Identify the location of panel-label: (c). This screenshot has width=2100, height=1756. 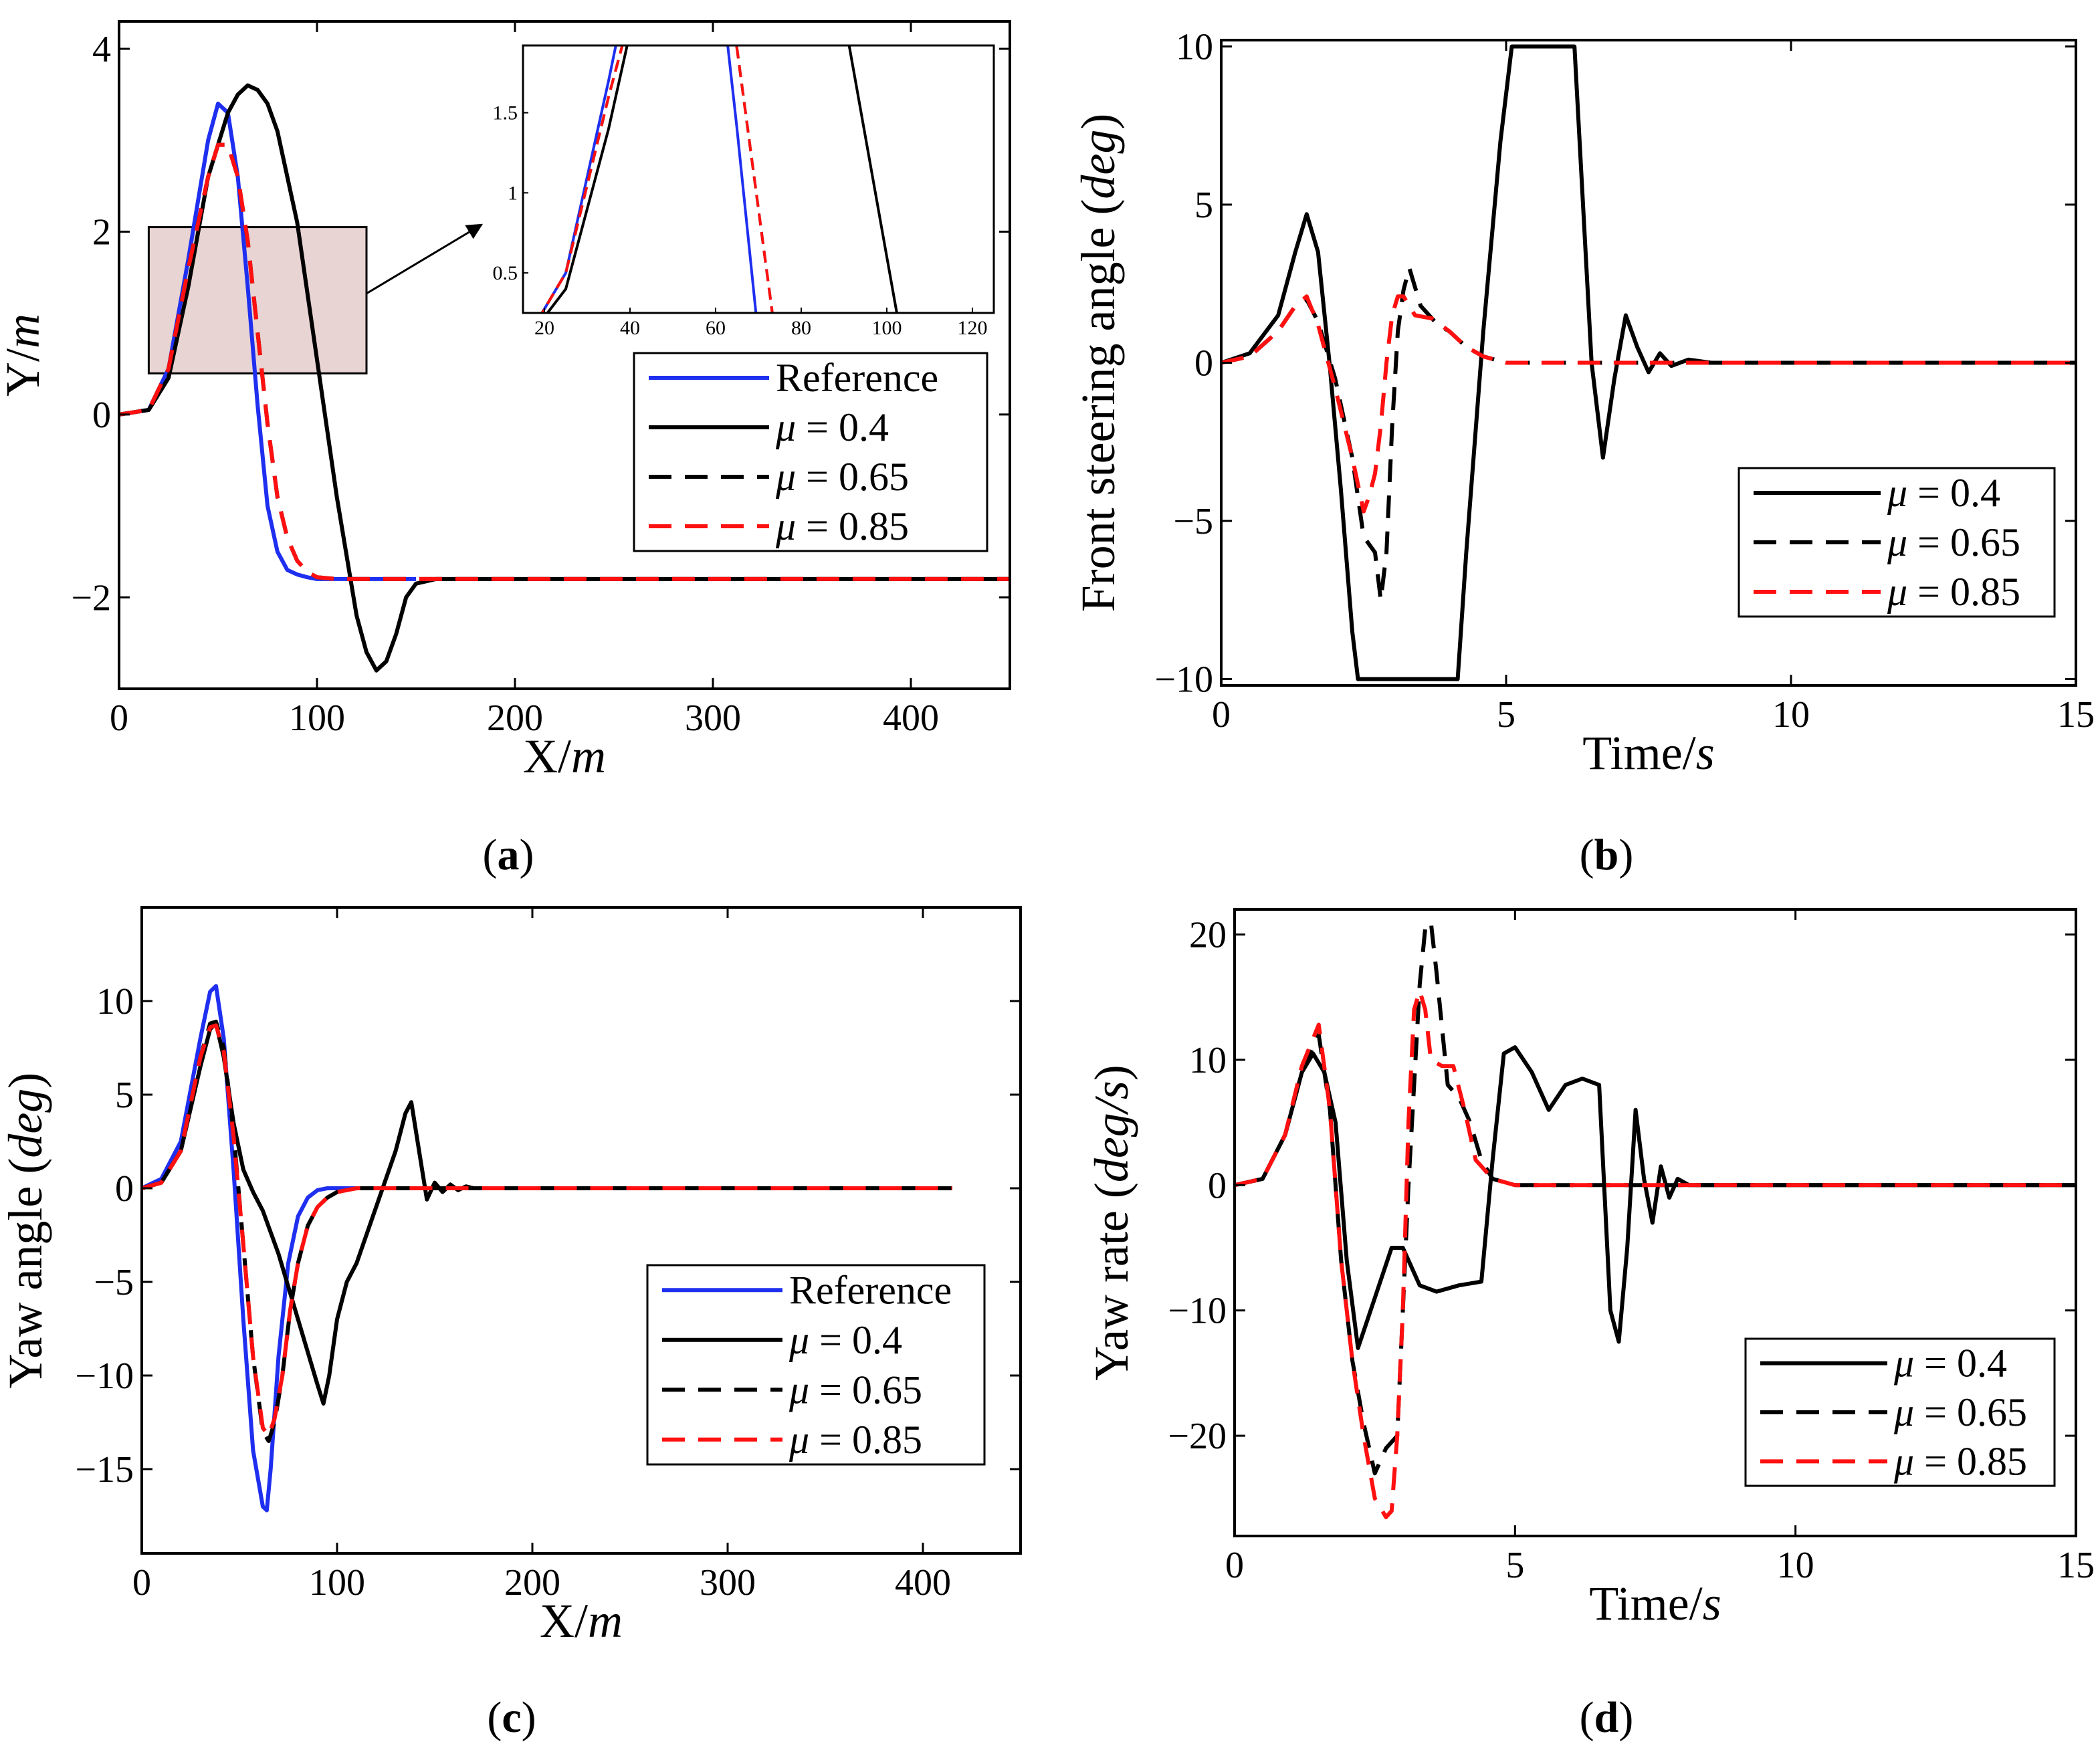
(511, 1717).